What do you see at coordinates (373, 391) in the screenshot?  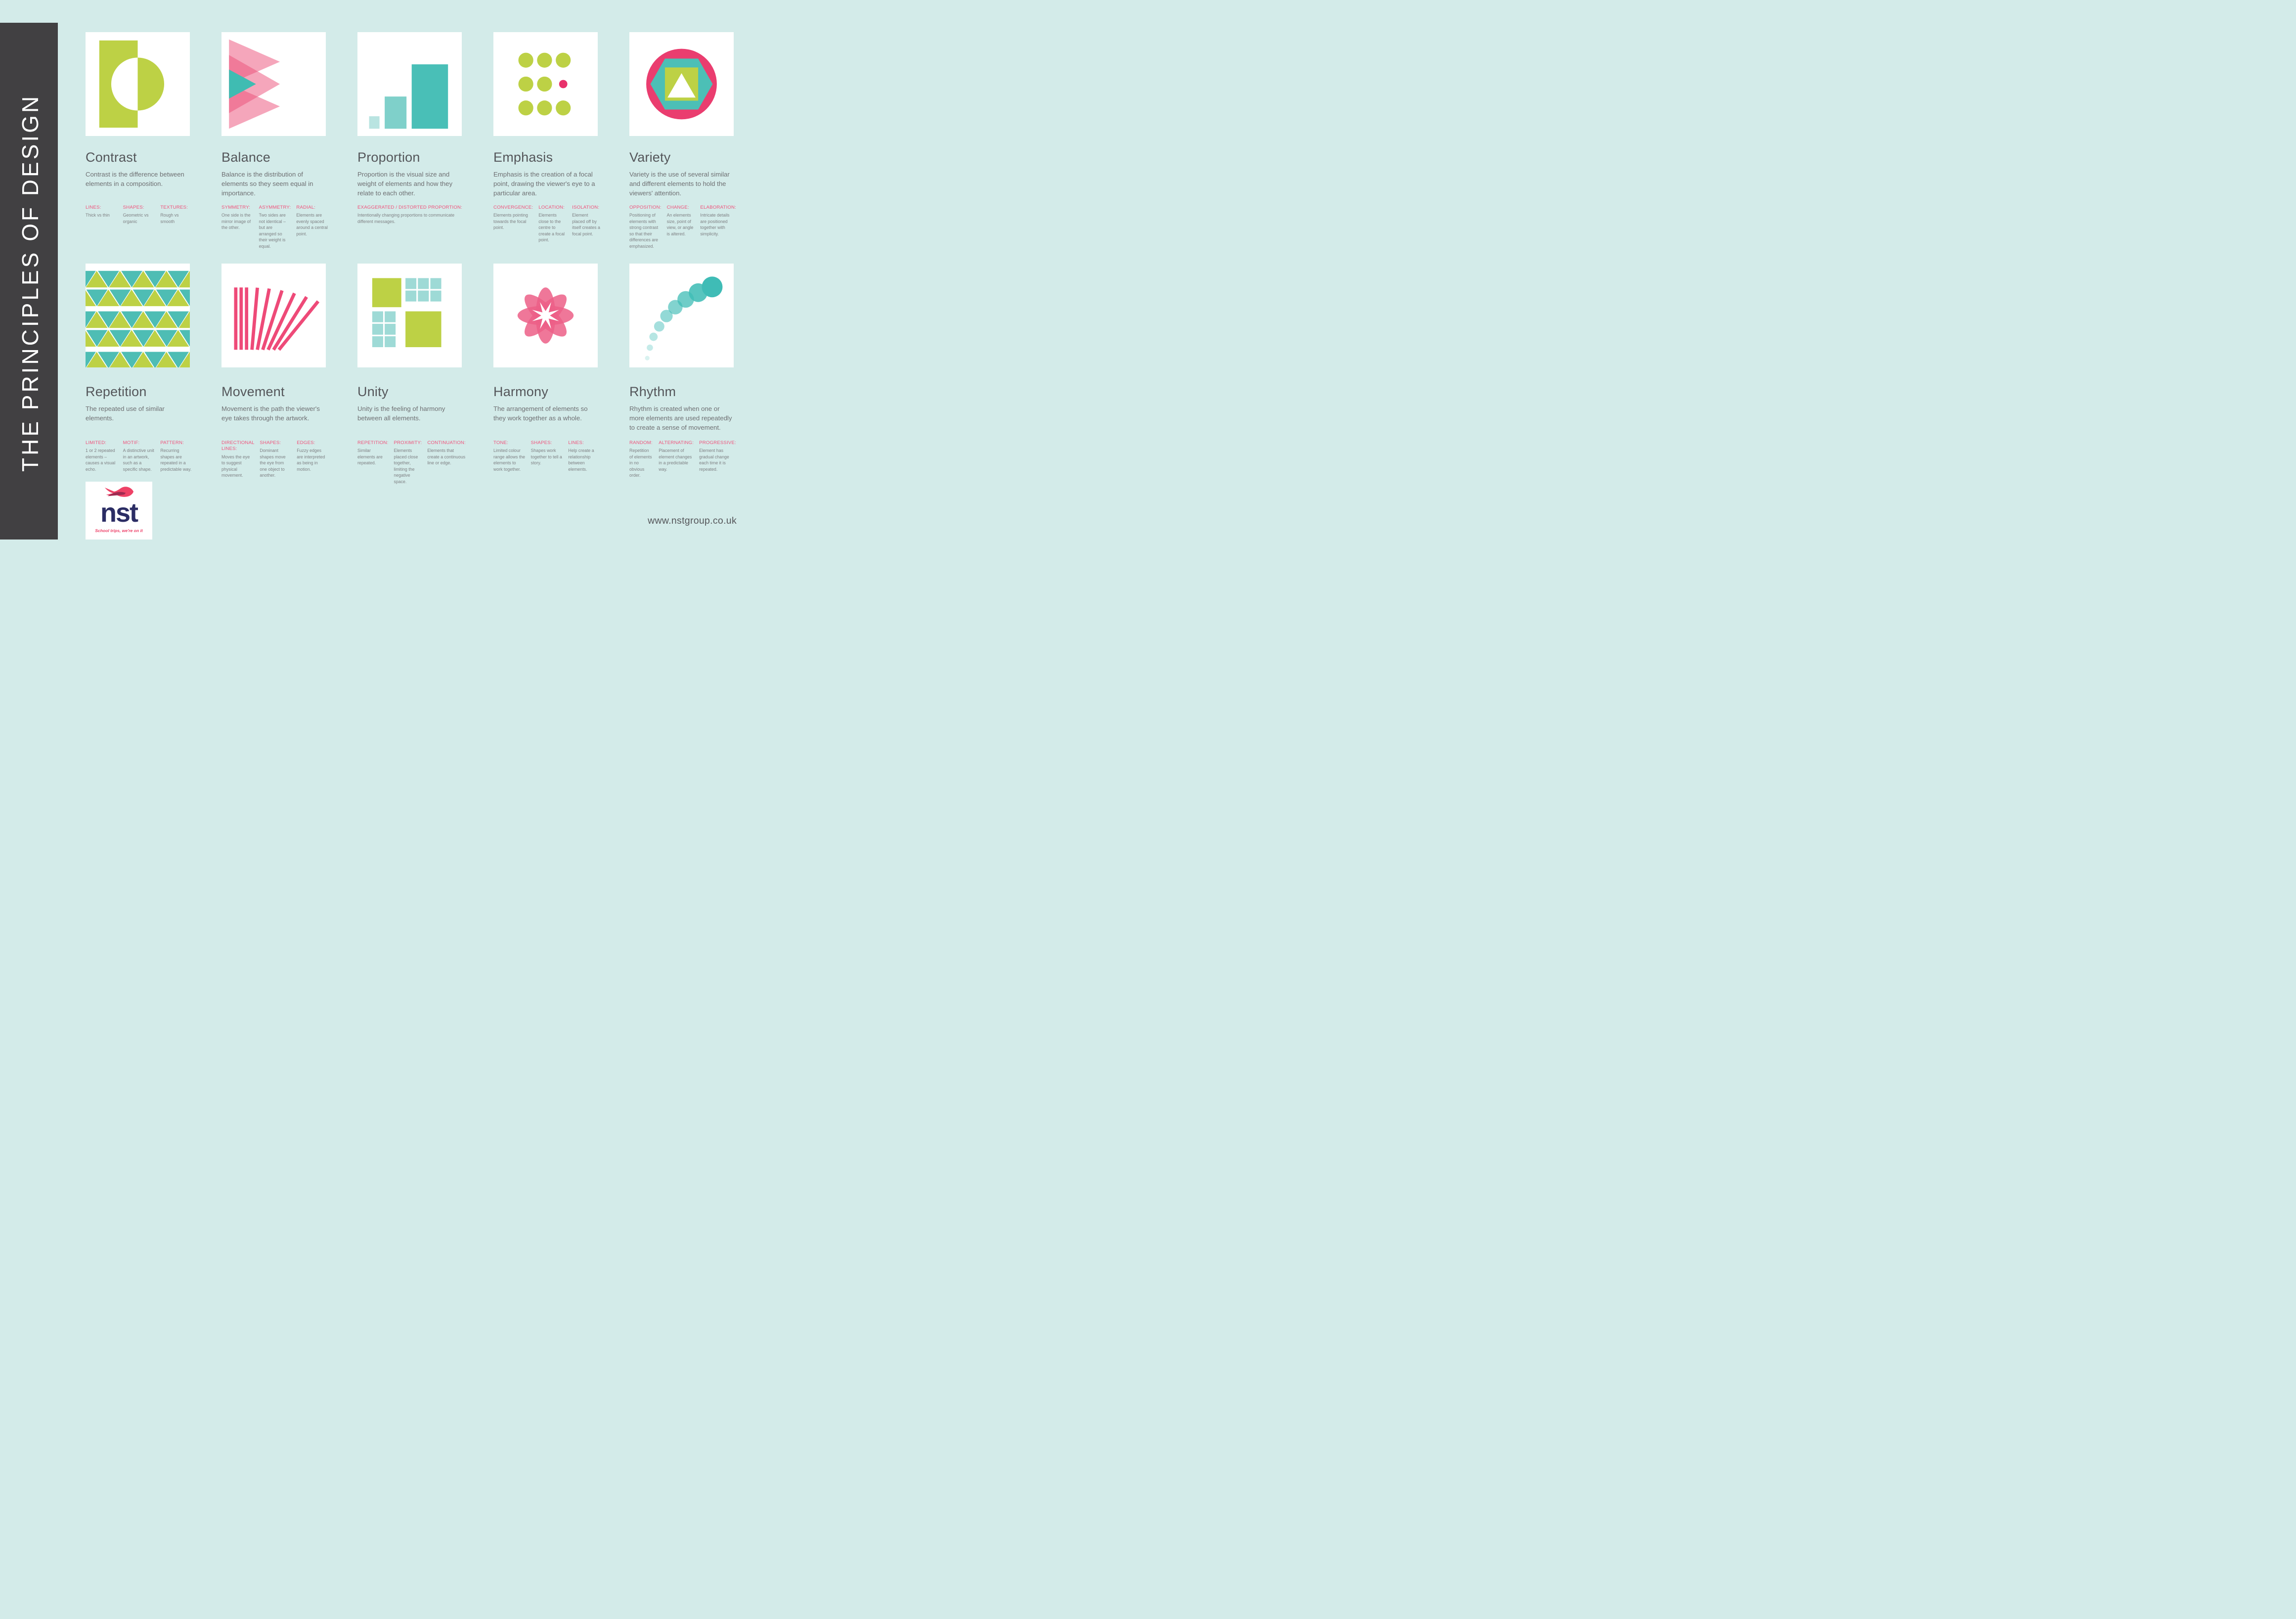 I see `principle-title: Unity` at bounding box center [373, 391].